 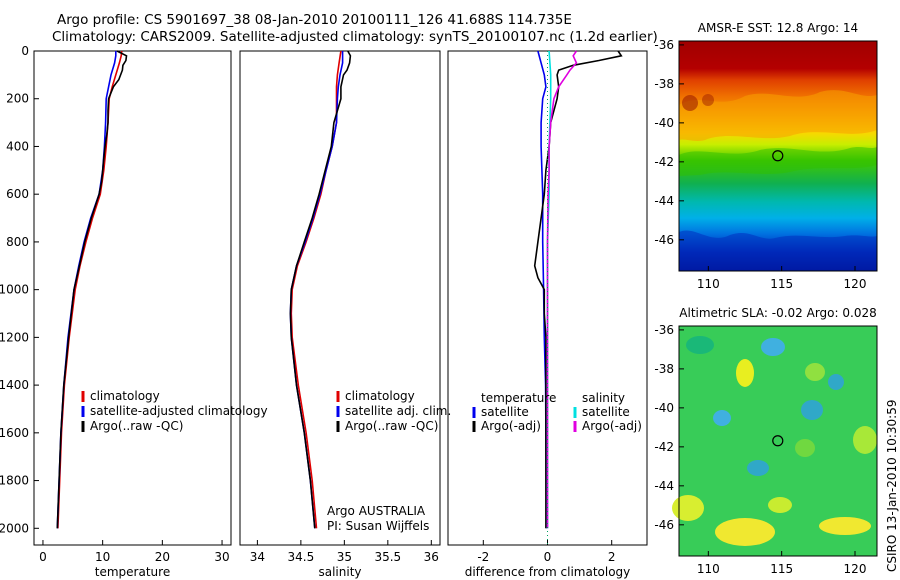 What do you see at coordinates (14, 290) in the screenshot?
I see `temperature-ytick-label-5: 1000` at bounding box center [14, 290].